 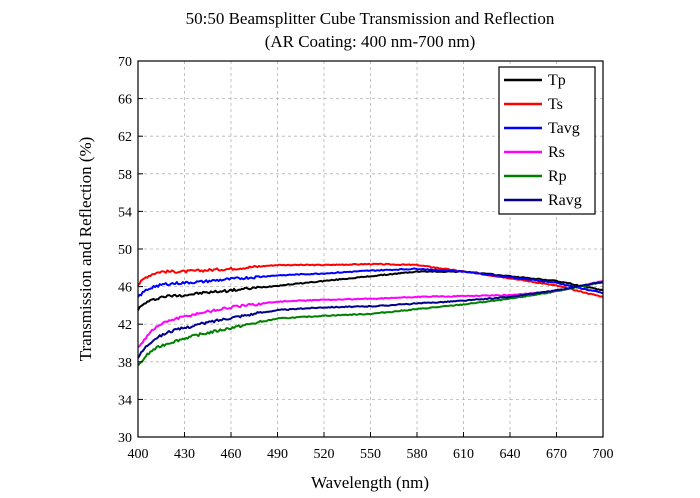 I want to click on y-tick-label: 38, so click(x=125, y=363).